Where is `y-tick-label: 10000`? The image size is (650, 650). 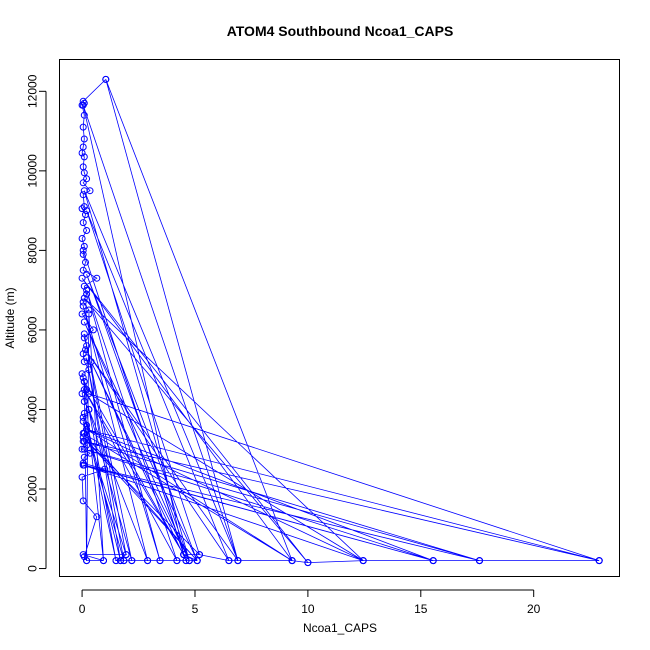
y-tick-label: 10000 is located at coordinates (33, 171).